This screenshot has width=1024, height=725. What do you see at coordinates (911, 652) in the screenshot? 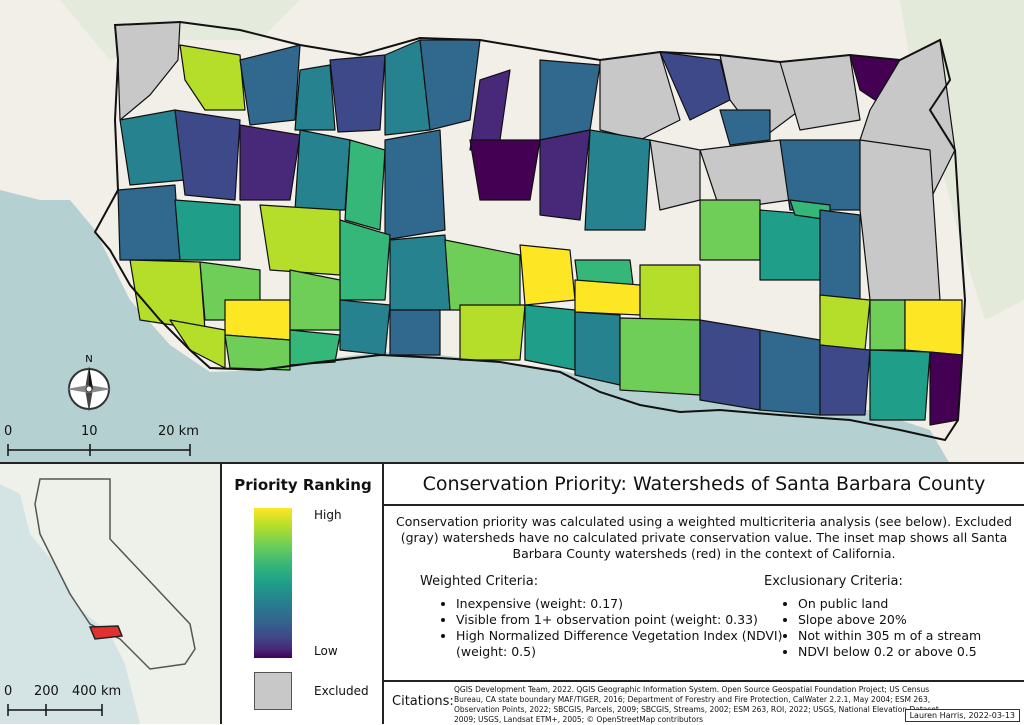
I see `list-item: NDVI below 0.2 or above 0.5` at bounding box center [911, 652].